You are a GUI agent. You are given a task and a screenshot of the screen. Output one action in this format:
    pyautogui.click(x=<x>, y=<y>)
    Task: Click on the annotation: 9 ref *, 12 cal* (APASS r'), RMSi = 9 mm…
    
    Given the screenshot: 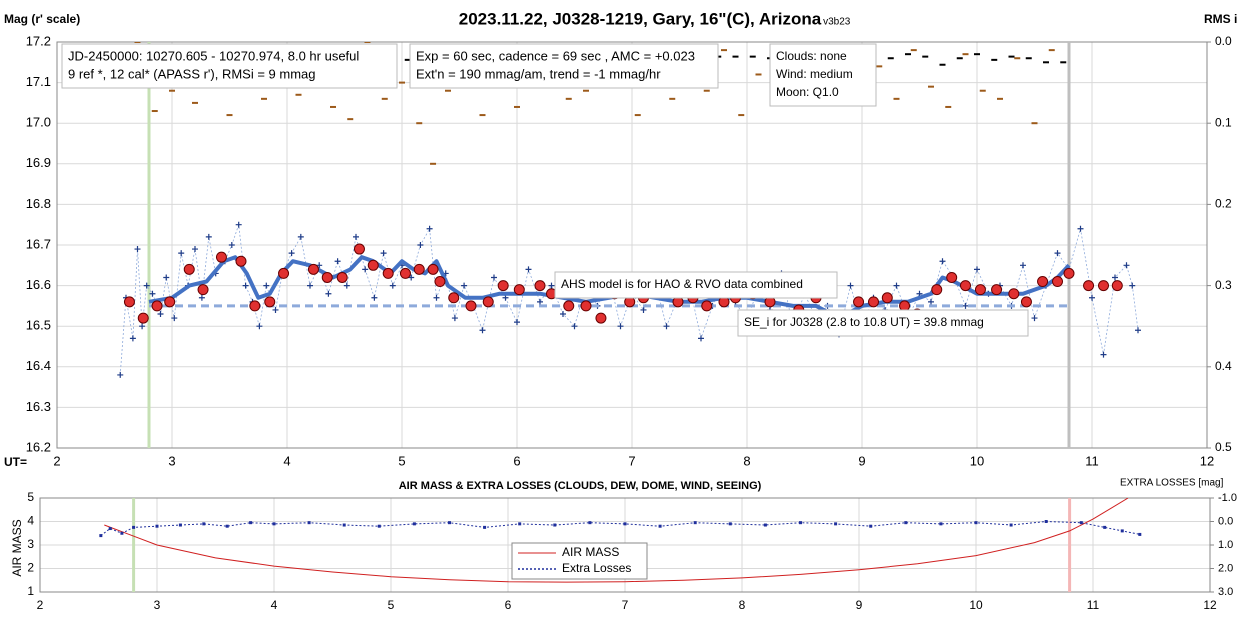 What is the action you would take?
    pyautogui.click(x=192, y=73)
    